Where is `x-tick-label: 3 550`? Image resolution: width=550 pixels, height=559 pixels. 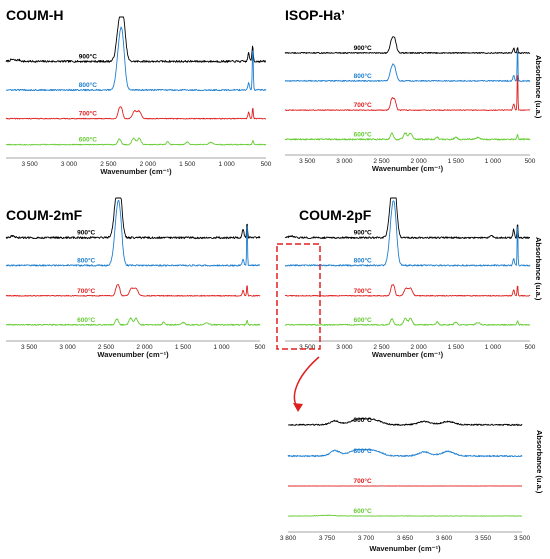
x-tick-label: 3 550 is located at coordinates (483, 538).